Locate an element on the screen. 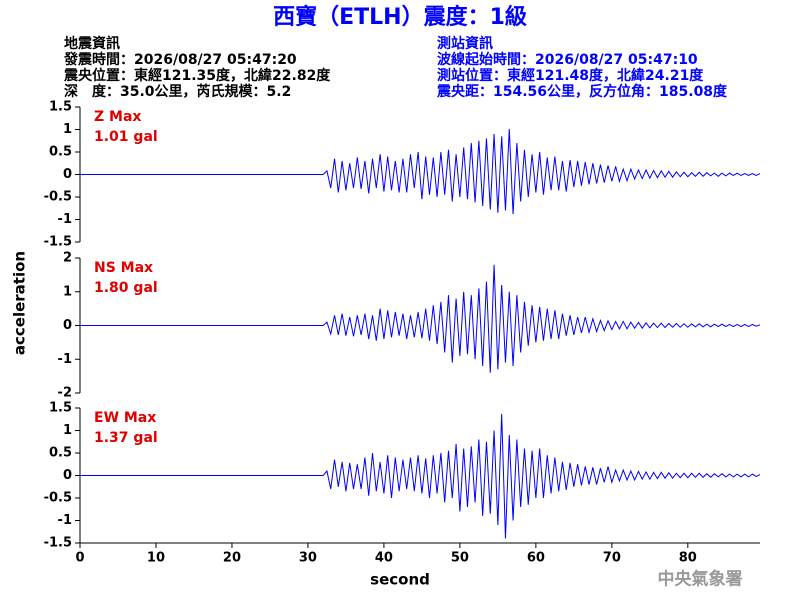 Image resolution: width=800 pixels, height=600 pixels. x-tick-label: 50 is located at coordinates (460, 558).